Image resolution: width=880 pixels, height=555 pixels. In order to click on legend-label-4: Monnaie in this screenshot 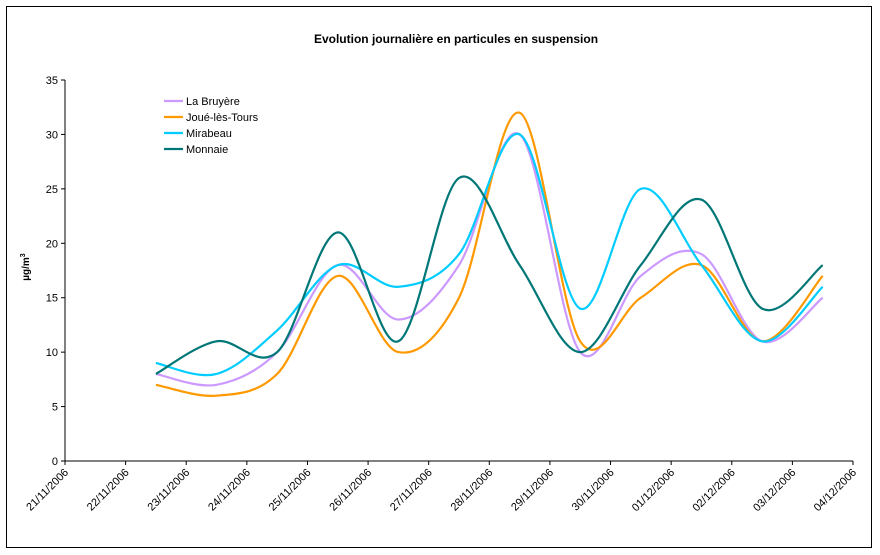, I will do `click(207, 150)`.